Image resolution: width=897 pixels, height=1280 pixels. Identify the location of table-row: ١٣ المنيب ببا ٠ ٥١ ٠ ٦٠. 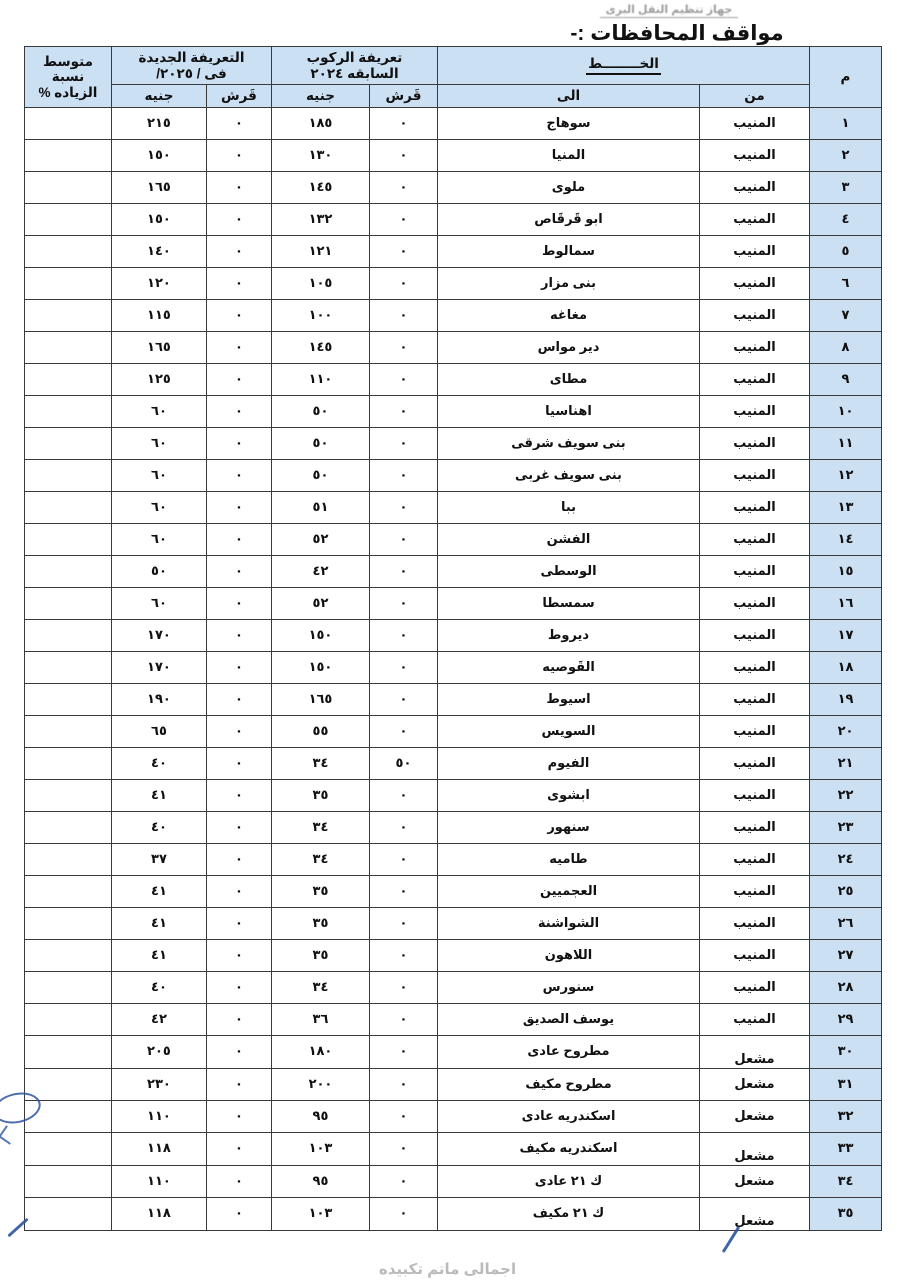
(454, 507).